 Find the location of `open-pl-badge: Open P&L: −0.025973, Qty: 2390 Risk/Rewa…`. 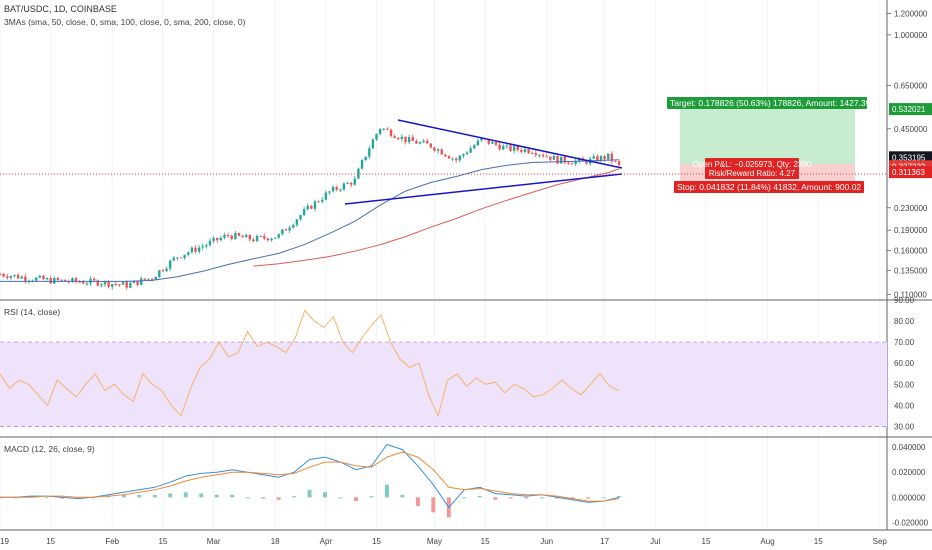

open-pl-badge: Open P&L: −0.025973, Qty: 2390 Risk/Rewa… is located at coordinates (752, 168).